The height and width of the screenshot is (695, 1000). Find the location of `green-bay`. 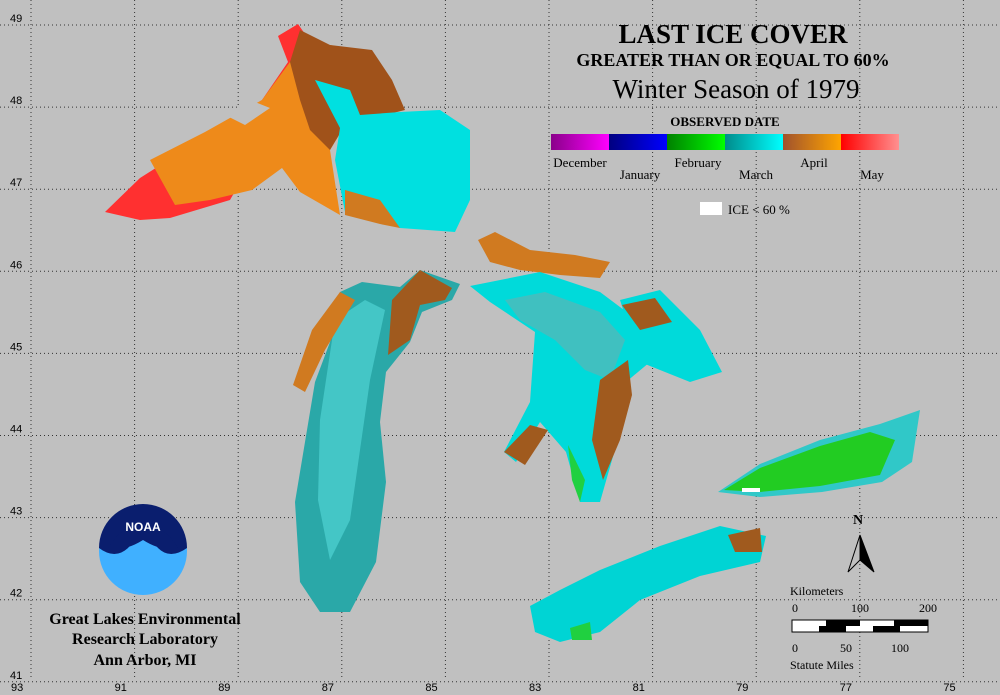

green-bay is located at coordinates (324, 342).